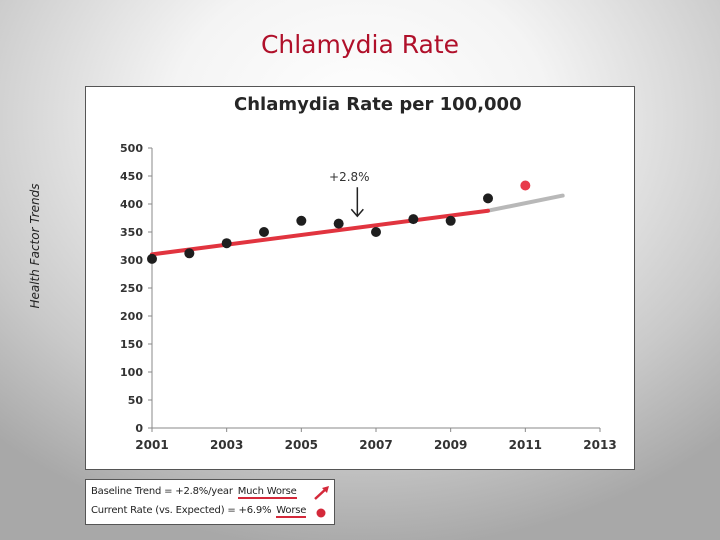  I want to click on x-tick-label: 2005, so click(301, 445).